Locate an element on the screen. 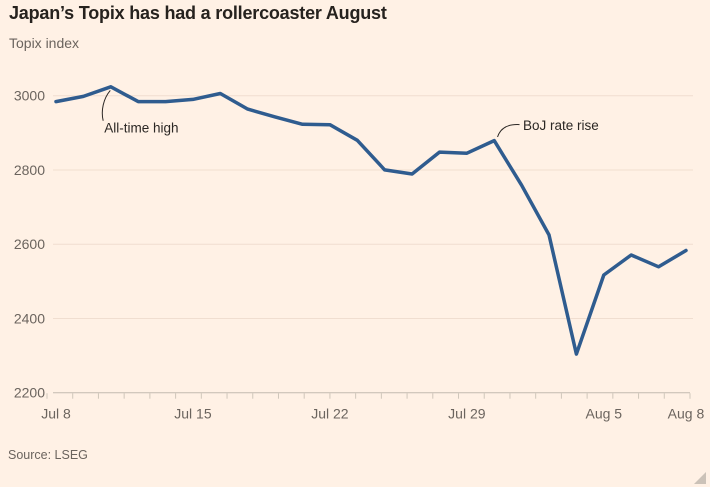 This screenshot has height=487, width=710. x-axis-label: Aug 5 is located at coordinates (604, 414).